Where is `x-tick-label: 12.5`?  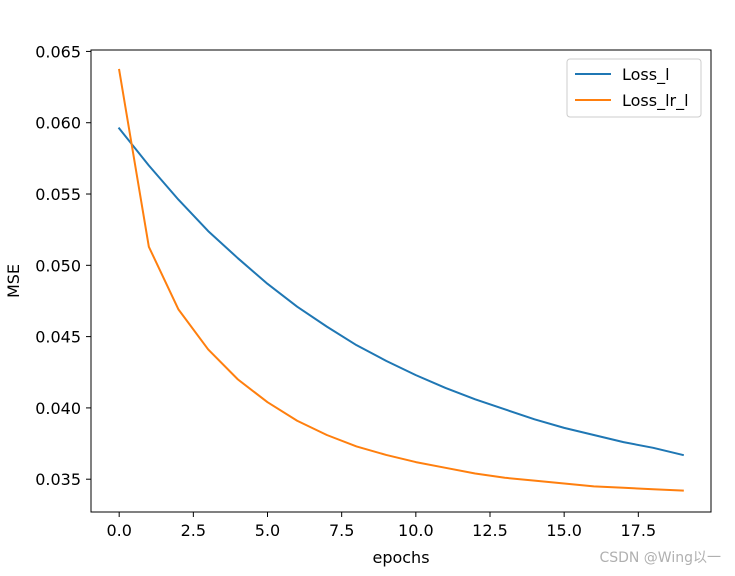 x-tick-label: 12.5 is located at coordinates (490, 530).